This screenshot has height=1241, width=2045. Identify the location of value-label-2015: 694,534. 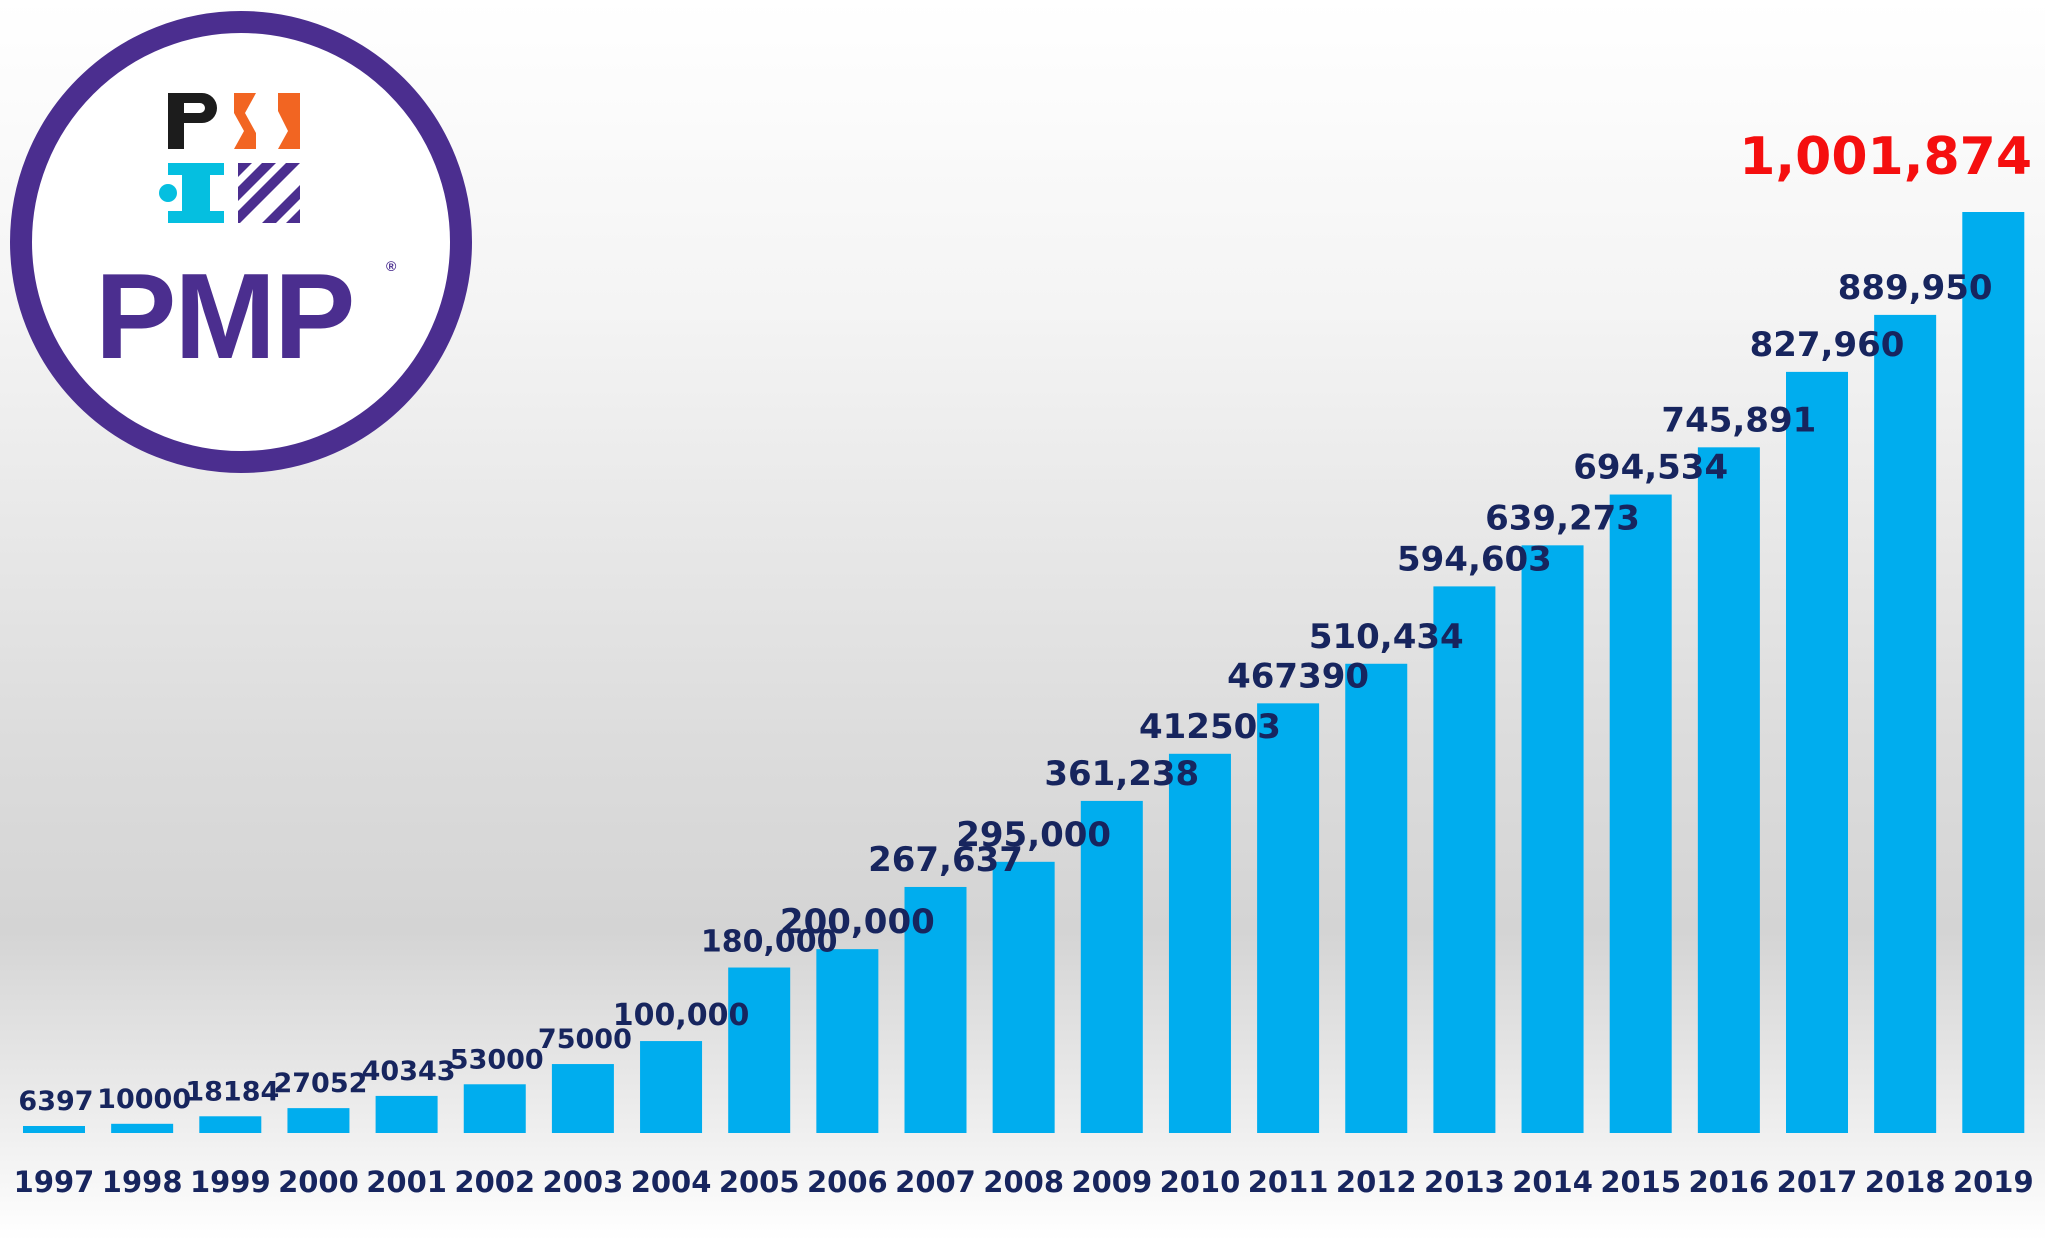
(1650, 468).